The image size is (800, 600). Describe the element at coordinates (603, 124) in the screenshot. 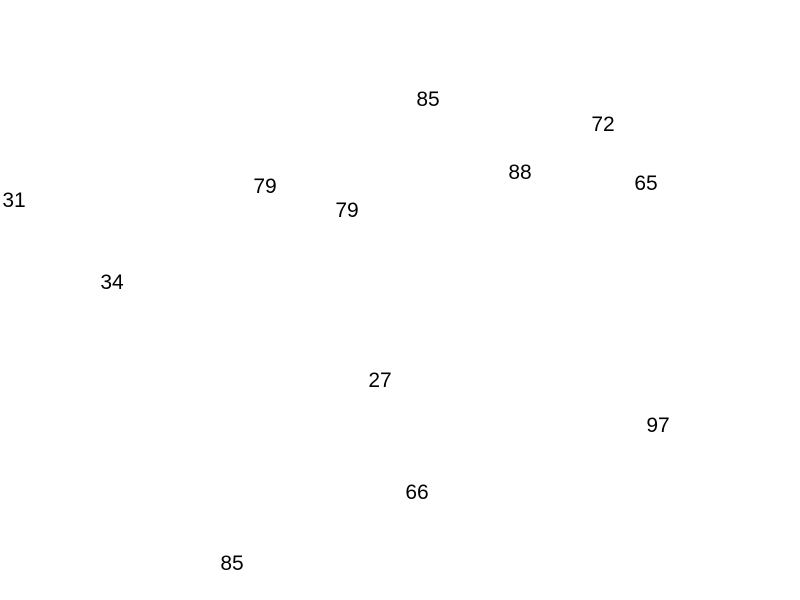

I see `number-tile: 72` at that location.